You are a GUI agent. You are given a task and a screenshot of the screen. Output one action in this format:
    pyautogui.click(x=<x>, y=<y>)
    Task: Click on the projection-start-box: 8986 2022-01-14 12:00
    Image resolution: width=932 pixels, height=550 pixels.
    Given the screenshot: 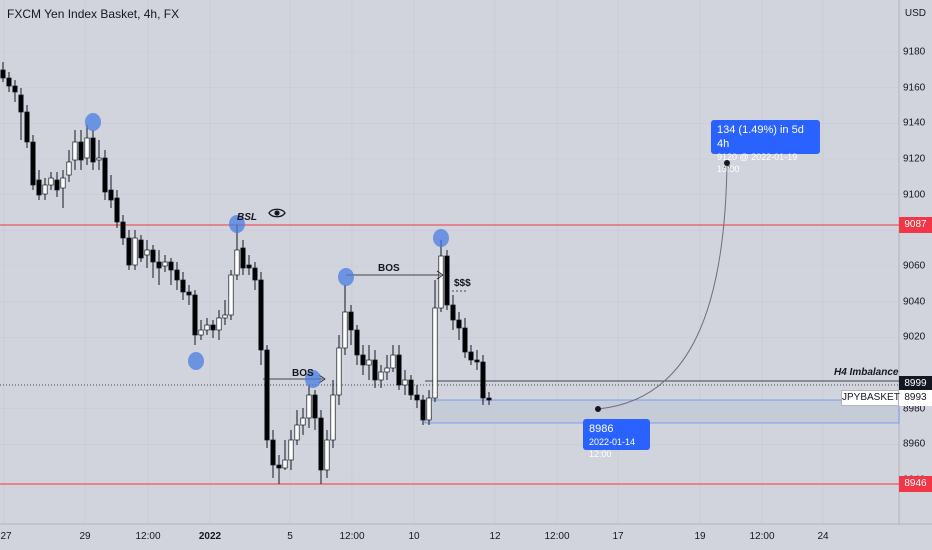 What is the action you would take?
    pyautogui.click(x=616, y=439)
    